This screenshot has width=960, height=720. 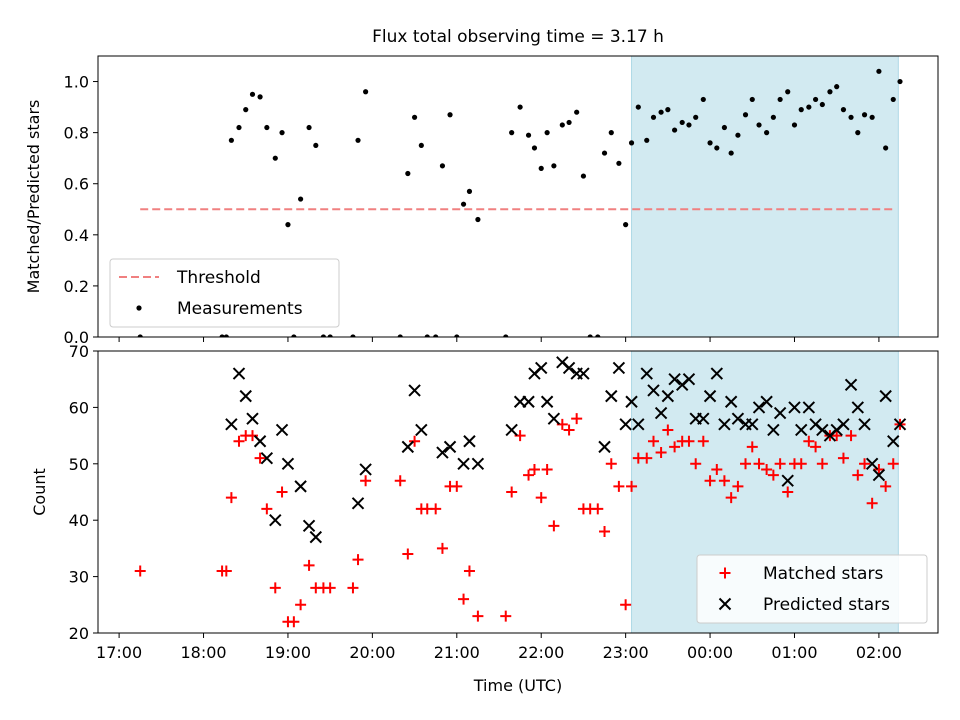 I want to click on y-tick-label: 1.0, so click(x=76, y=82).